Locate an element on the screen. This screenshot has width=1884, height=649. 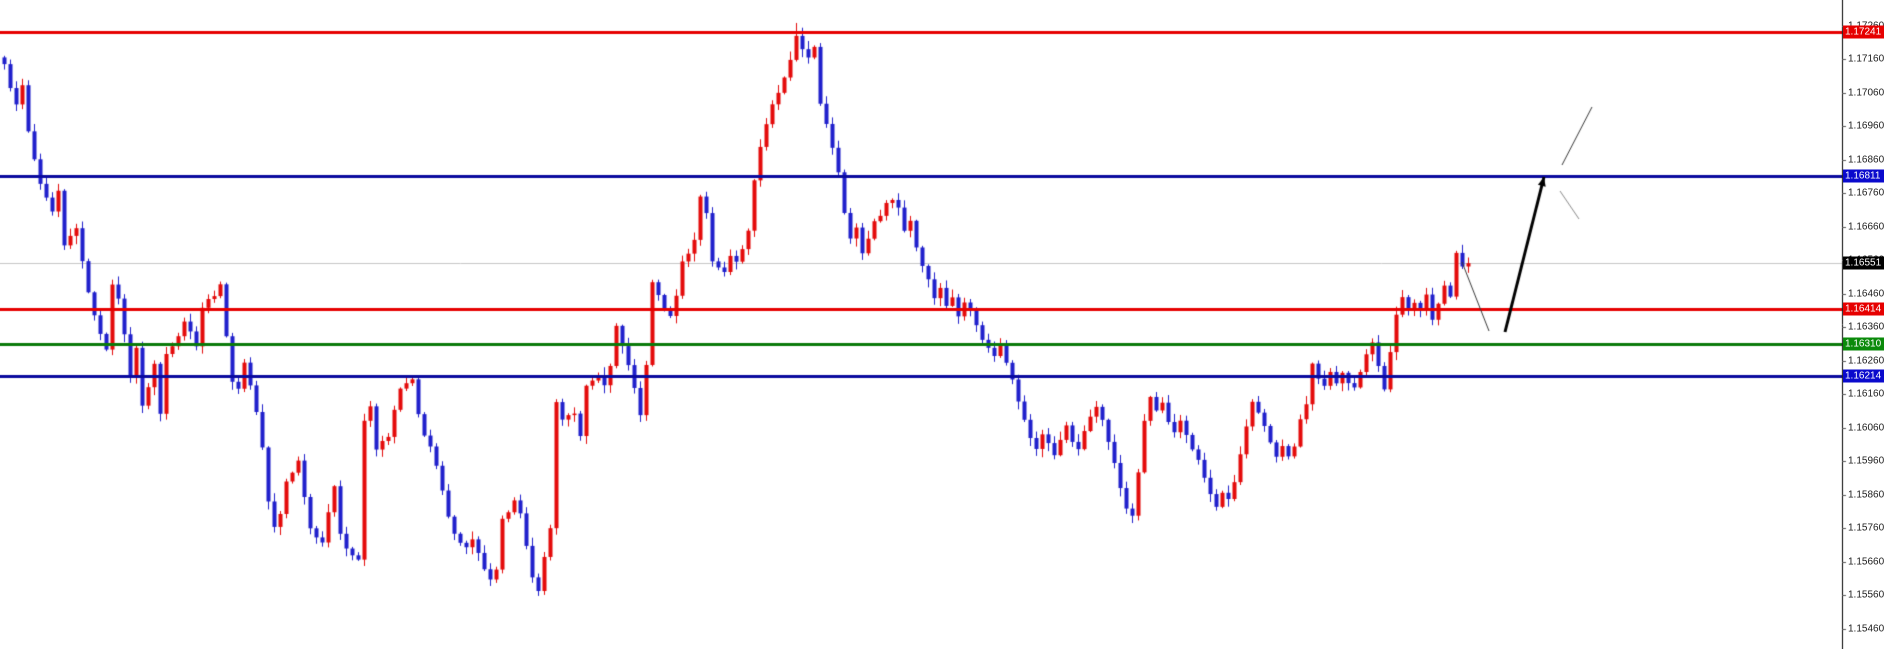
price-tick-label: 1.16160 is located at coordinates (1866, 394).